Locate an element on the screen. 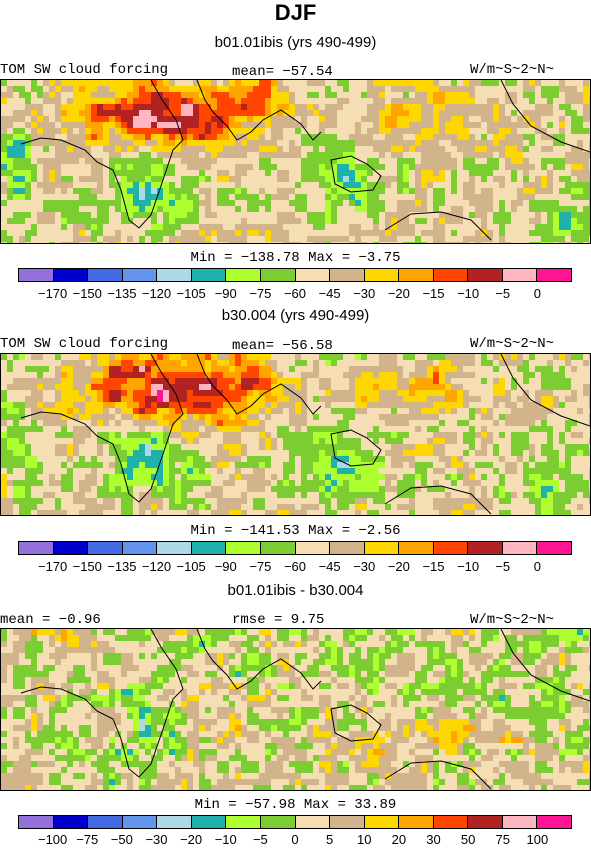  panel1-units-label: W/m~S~2~N~ is located at coordinates (512, 70).